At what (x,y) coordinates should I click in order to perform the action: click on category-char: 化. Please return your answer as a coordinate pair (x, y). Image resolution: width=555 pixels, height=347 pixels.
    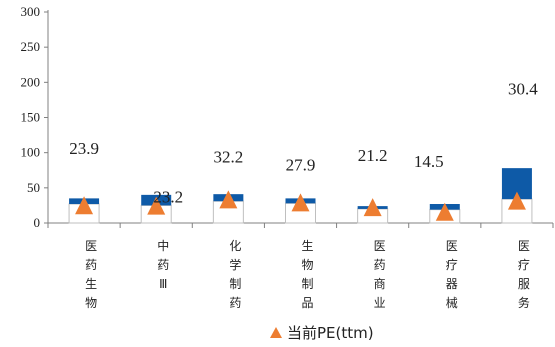
    Looking at the image, I should click on (235, 246).